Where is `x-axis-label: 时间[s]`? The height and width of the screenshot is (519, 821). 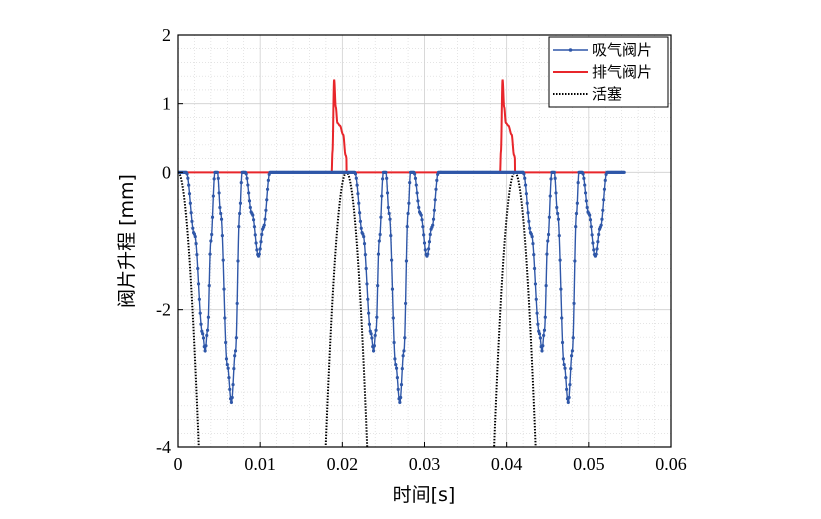 x-axis-label: 时间[s] is located at coordinates (424, 495).